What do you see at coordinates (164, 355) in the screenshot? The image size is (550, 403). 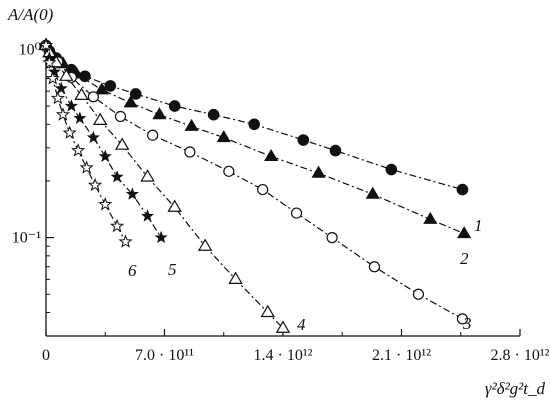 I see `x-tick-label: 7.0 · 10¹¹` at bounding box center [164, 355].